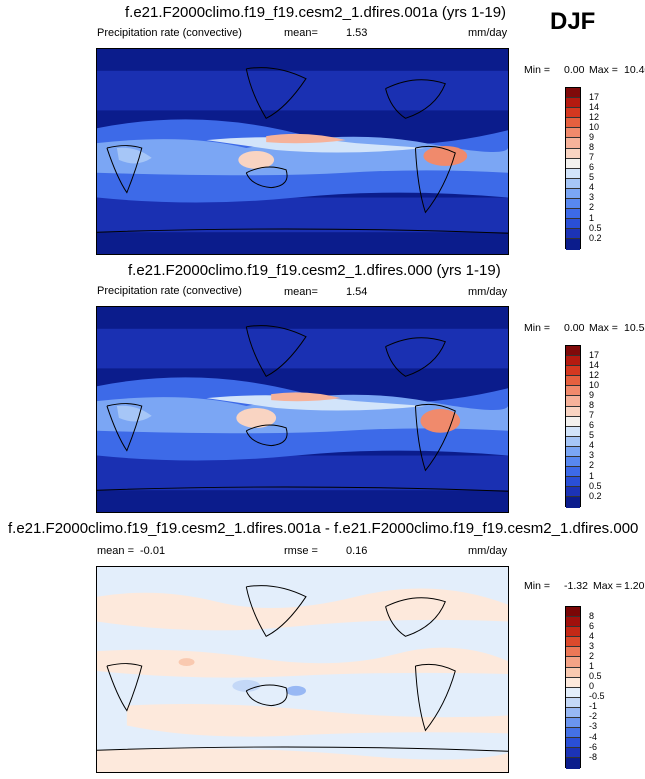 Image resolution: width=645 pixels, height=779 pixels. I want to click on panel1-mean-value: 1.53, so click(357, 33).